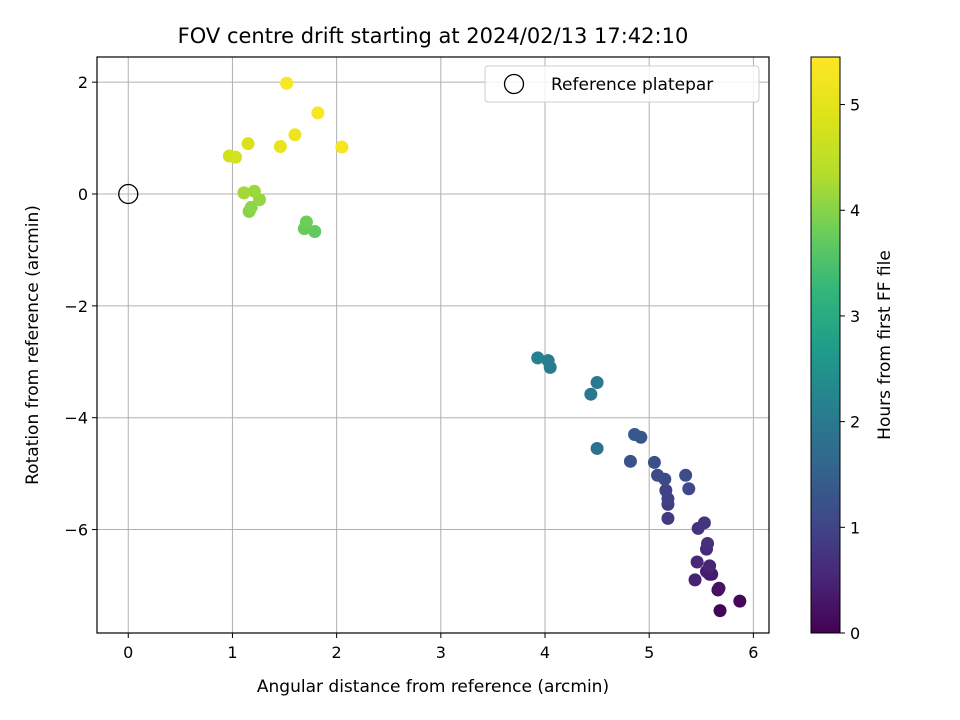  What do you see at coordinates (433, 687) in the screenshot?
I see `x-axis-label: Angular distance from reference (arcmin)` at bounding box center [433, 687].